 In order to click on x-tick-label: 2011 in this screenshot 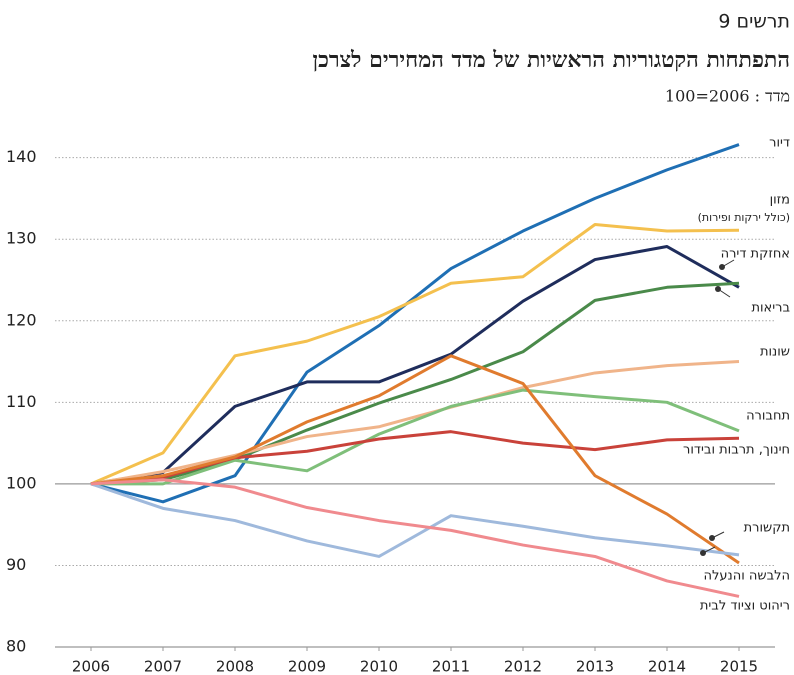, I will do `click(451, 666)`.